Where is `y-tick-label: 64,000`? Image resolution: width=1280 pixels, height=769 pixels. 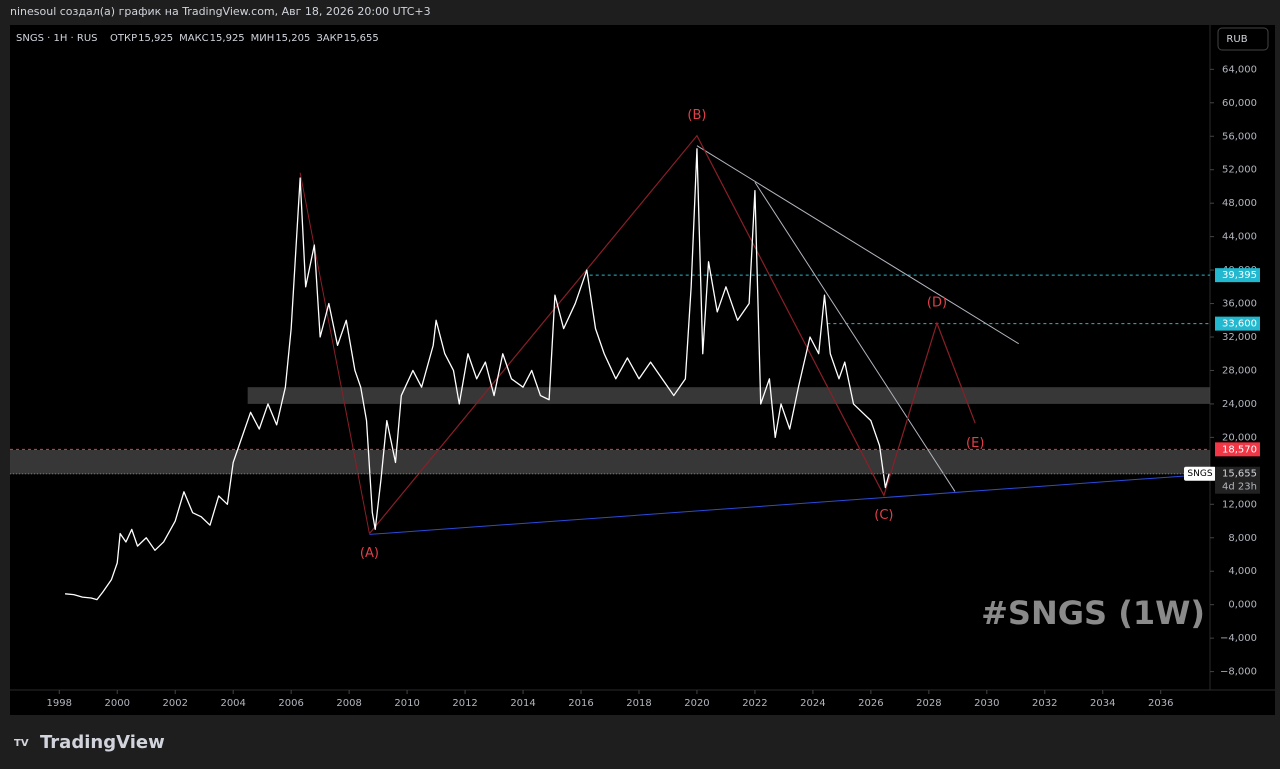 y-tick-label: 64,000 is located at coordinates (1239, 69).